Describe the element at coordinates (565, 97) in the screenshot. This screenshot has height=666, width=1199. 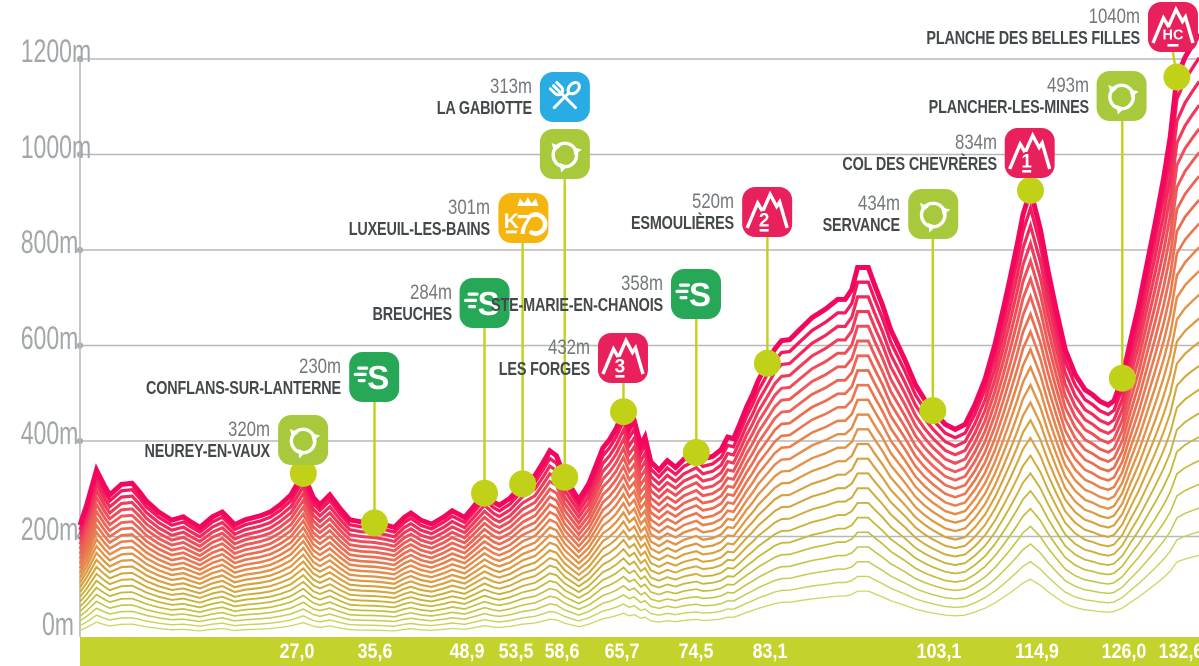
I see `feed-zone-icon` at that location.